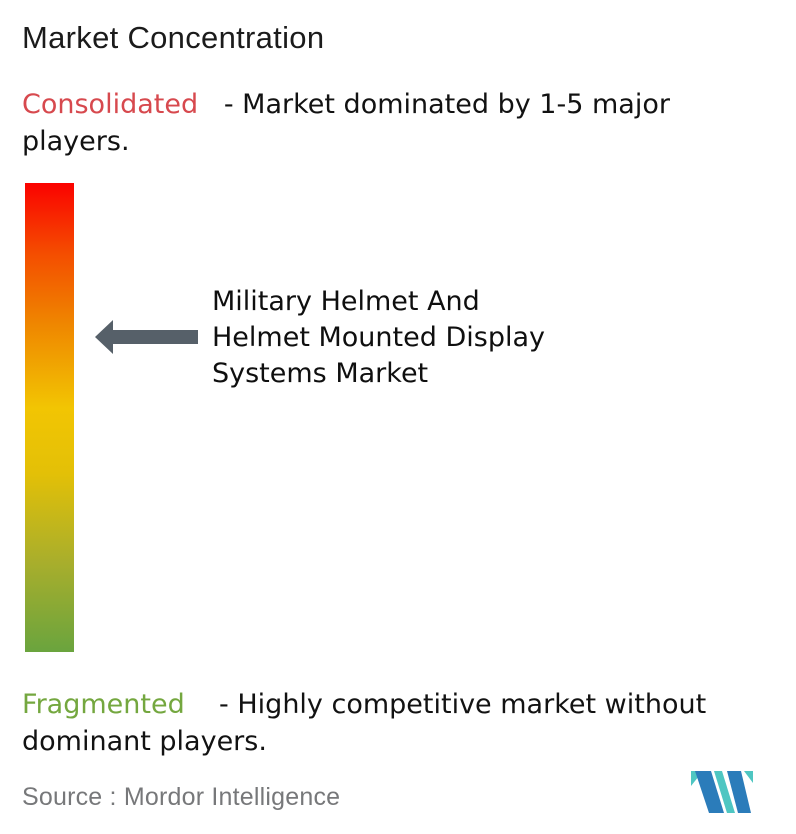  I want to click on fragmented-term: Fragmented, so click(103, 704).